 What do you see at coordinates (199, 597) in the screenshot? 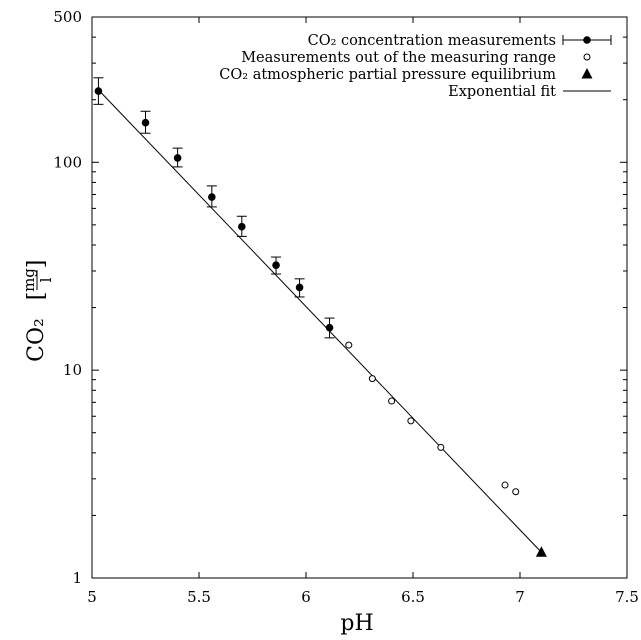
I see `x-tick-label: 5.5` at bounding box center [199, 597].